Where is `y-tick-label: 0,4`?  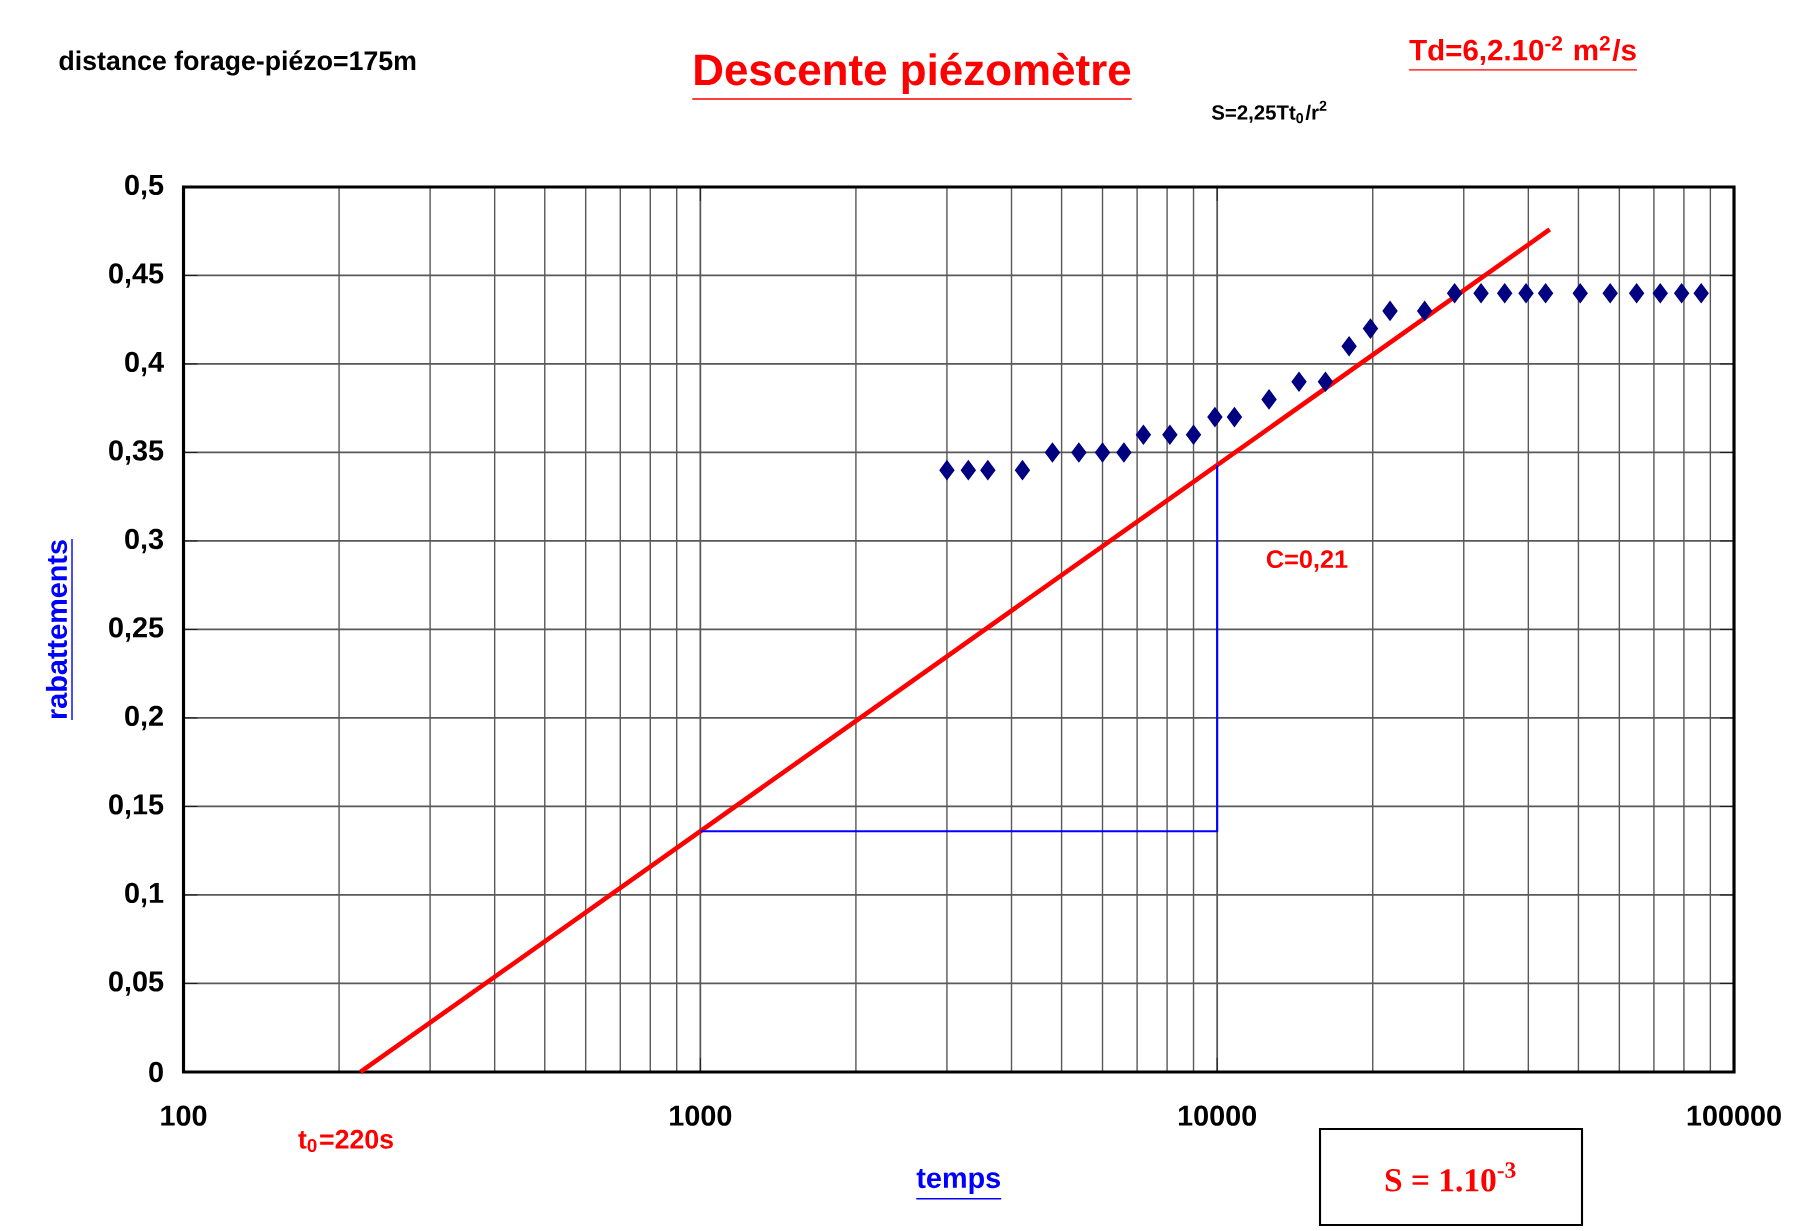 y-tick-label: 0,4 is located at coordinates (144, 364).